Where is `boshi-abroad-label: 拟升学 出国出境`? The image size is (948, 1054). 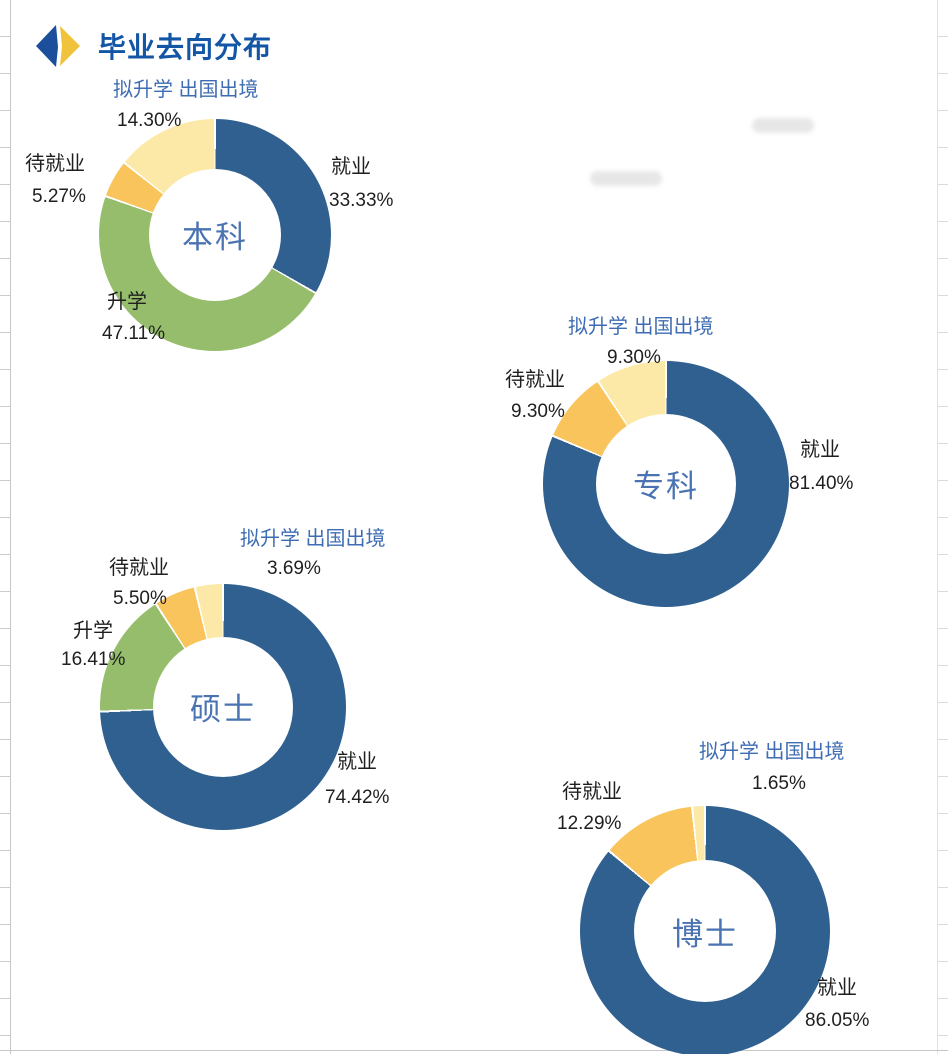
boshi-abroad-label: 拟升学 出国出境 is located at coordinates (772, 752).